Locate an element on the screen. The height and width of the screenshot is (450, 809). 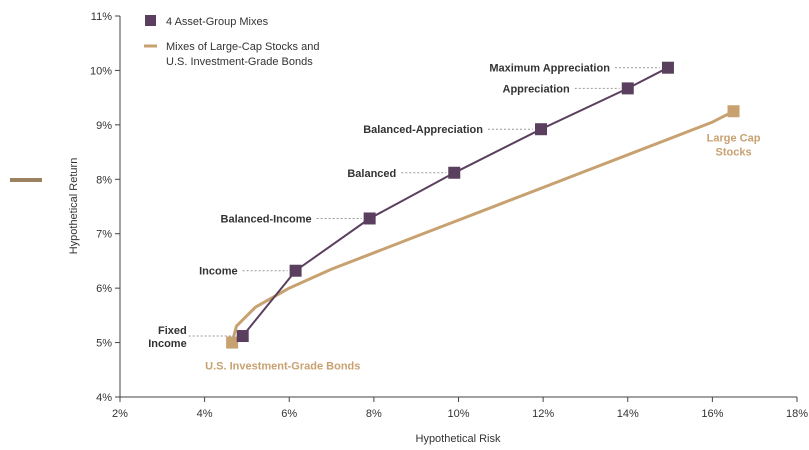
x-tick-label: 2% is located at coordinates (120, 414).